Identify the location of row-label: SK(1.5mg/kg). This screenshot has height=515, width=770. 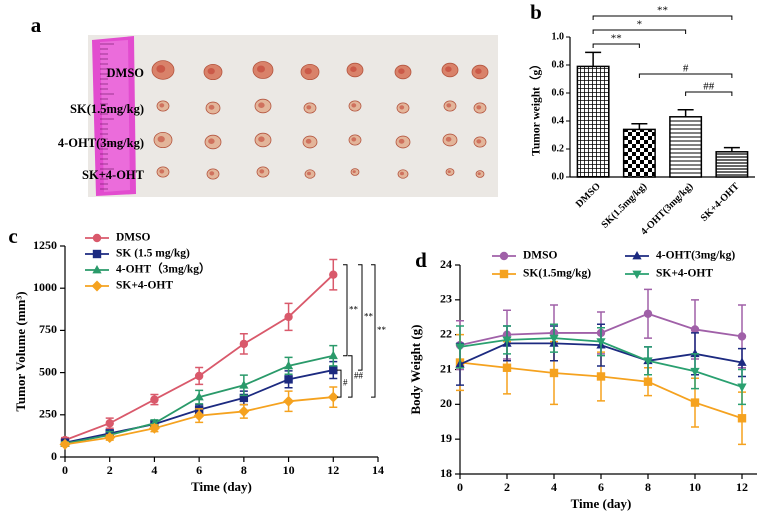
(107, 109).